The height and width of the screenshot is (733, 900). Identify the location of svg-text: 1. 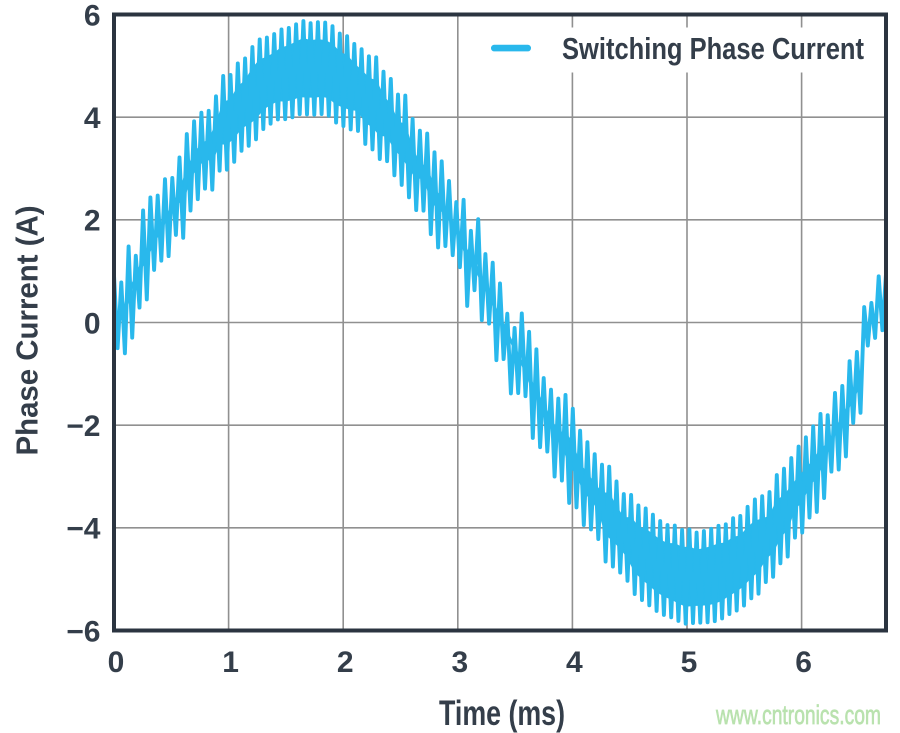
(230, 662).